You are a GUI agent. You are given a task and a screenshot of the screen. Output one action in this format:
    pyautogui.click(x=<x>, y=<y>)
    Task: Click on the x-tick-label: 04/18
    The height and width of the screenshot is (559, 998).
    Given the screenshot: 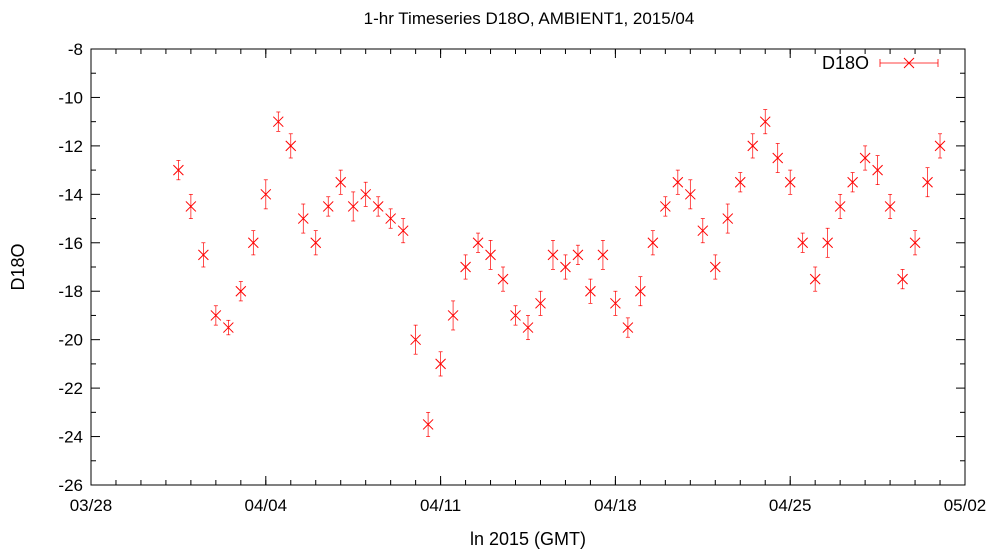 What is the action you would take?
    pyautogui.click(x=615, y=505)
    